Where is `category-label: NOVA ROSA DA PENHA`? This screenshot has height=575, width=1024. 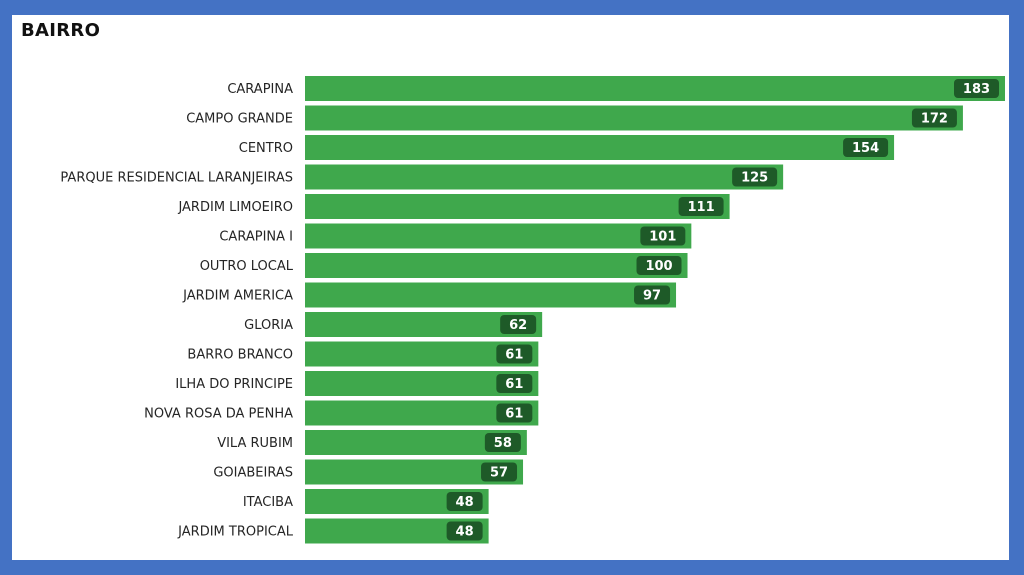
category-label: NOVA ROSA DA PENHA is located at coordinates (218, 414).